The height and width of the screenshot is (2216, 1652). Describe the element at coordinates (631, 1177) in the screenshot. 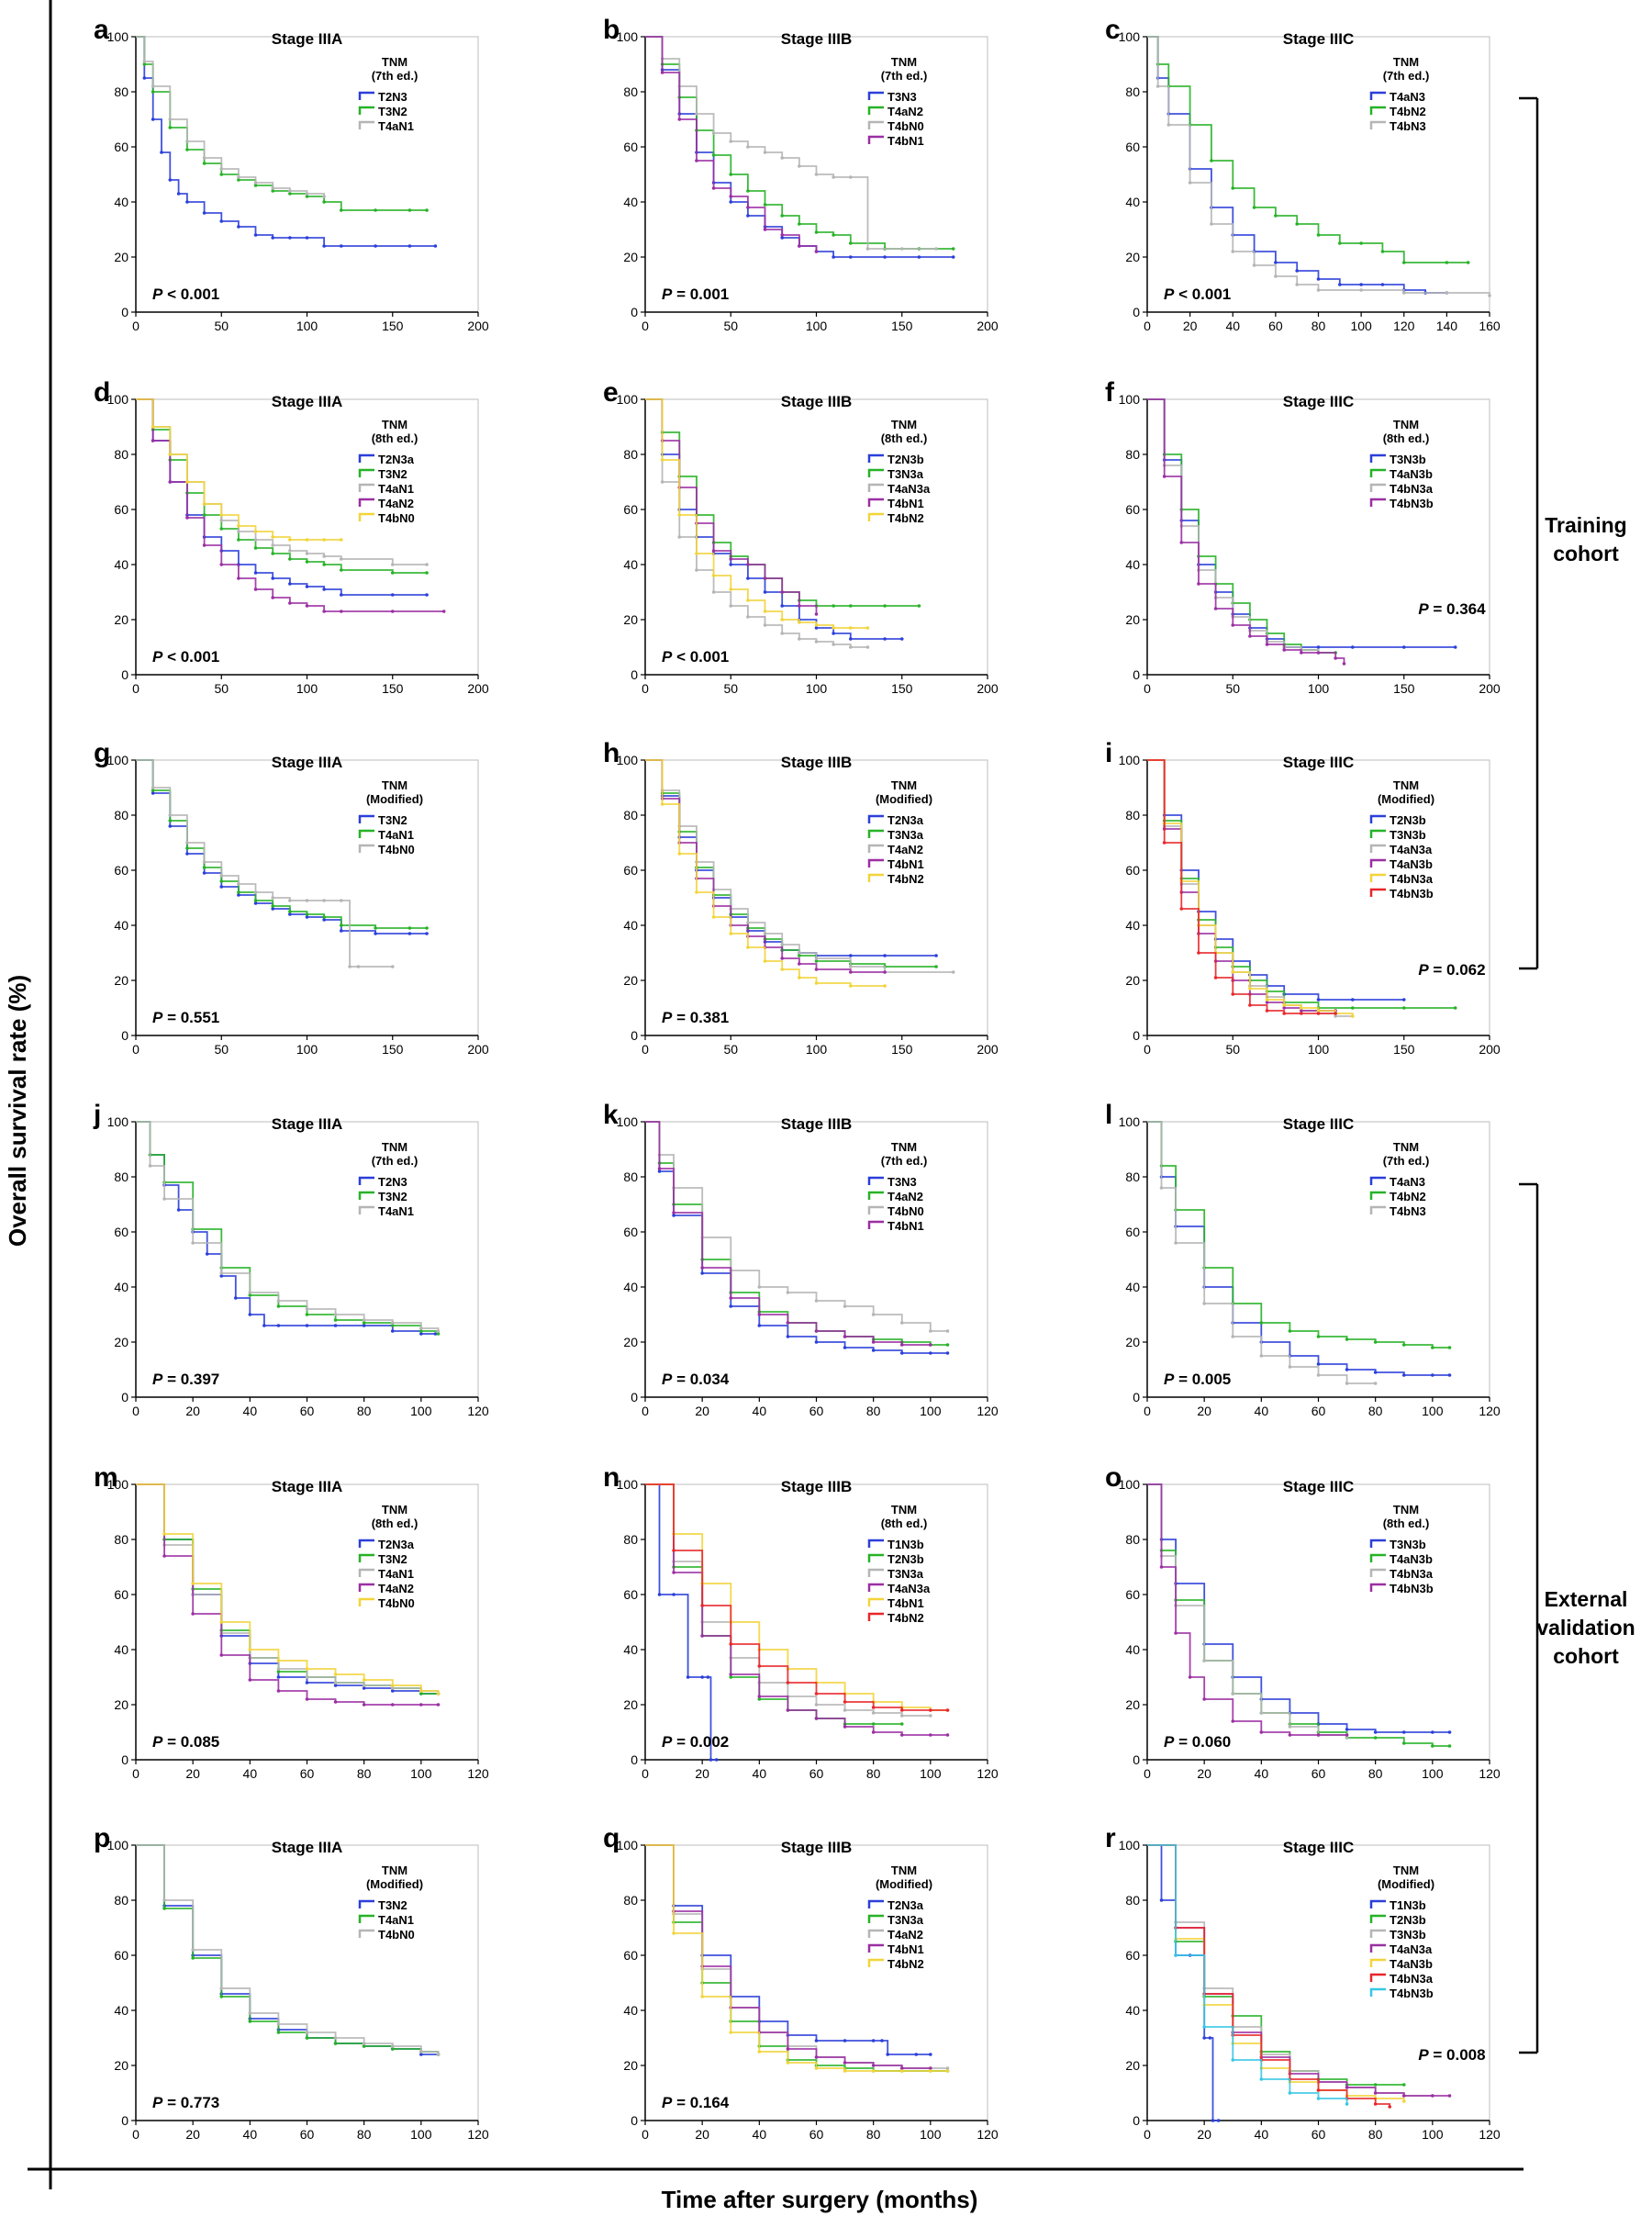

I see `y-tick-label: 80` at that location.